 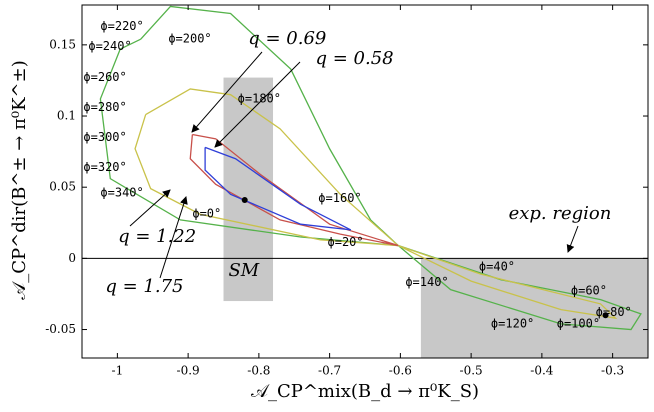 I want to click on annotation: q = 0.58, so click(x=354, y=58).